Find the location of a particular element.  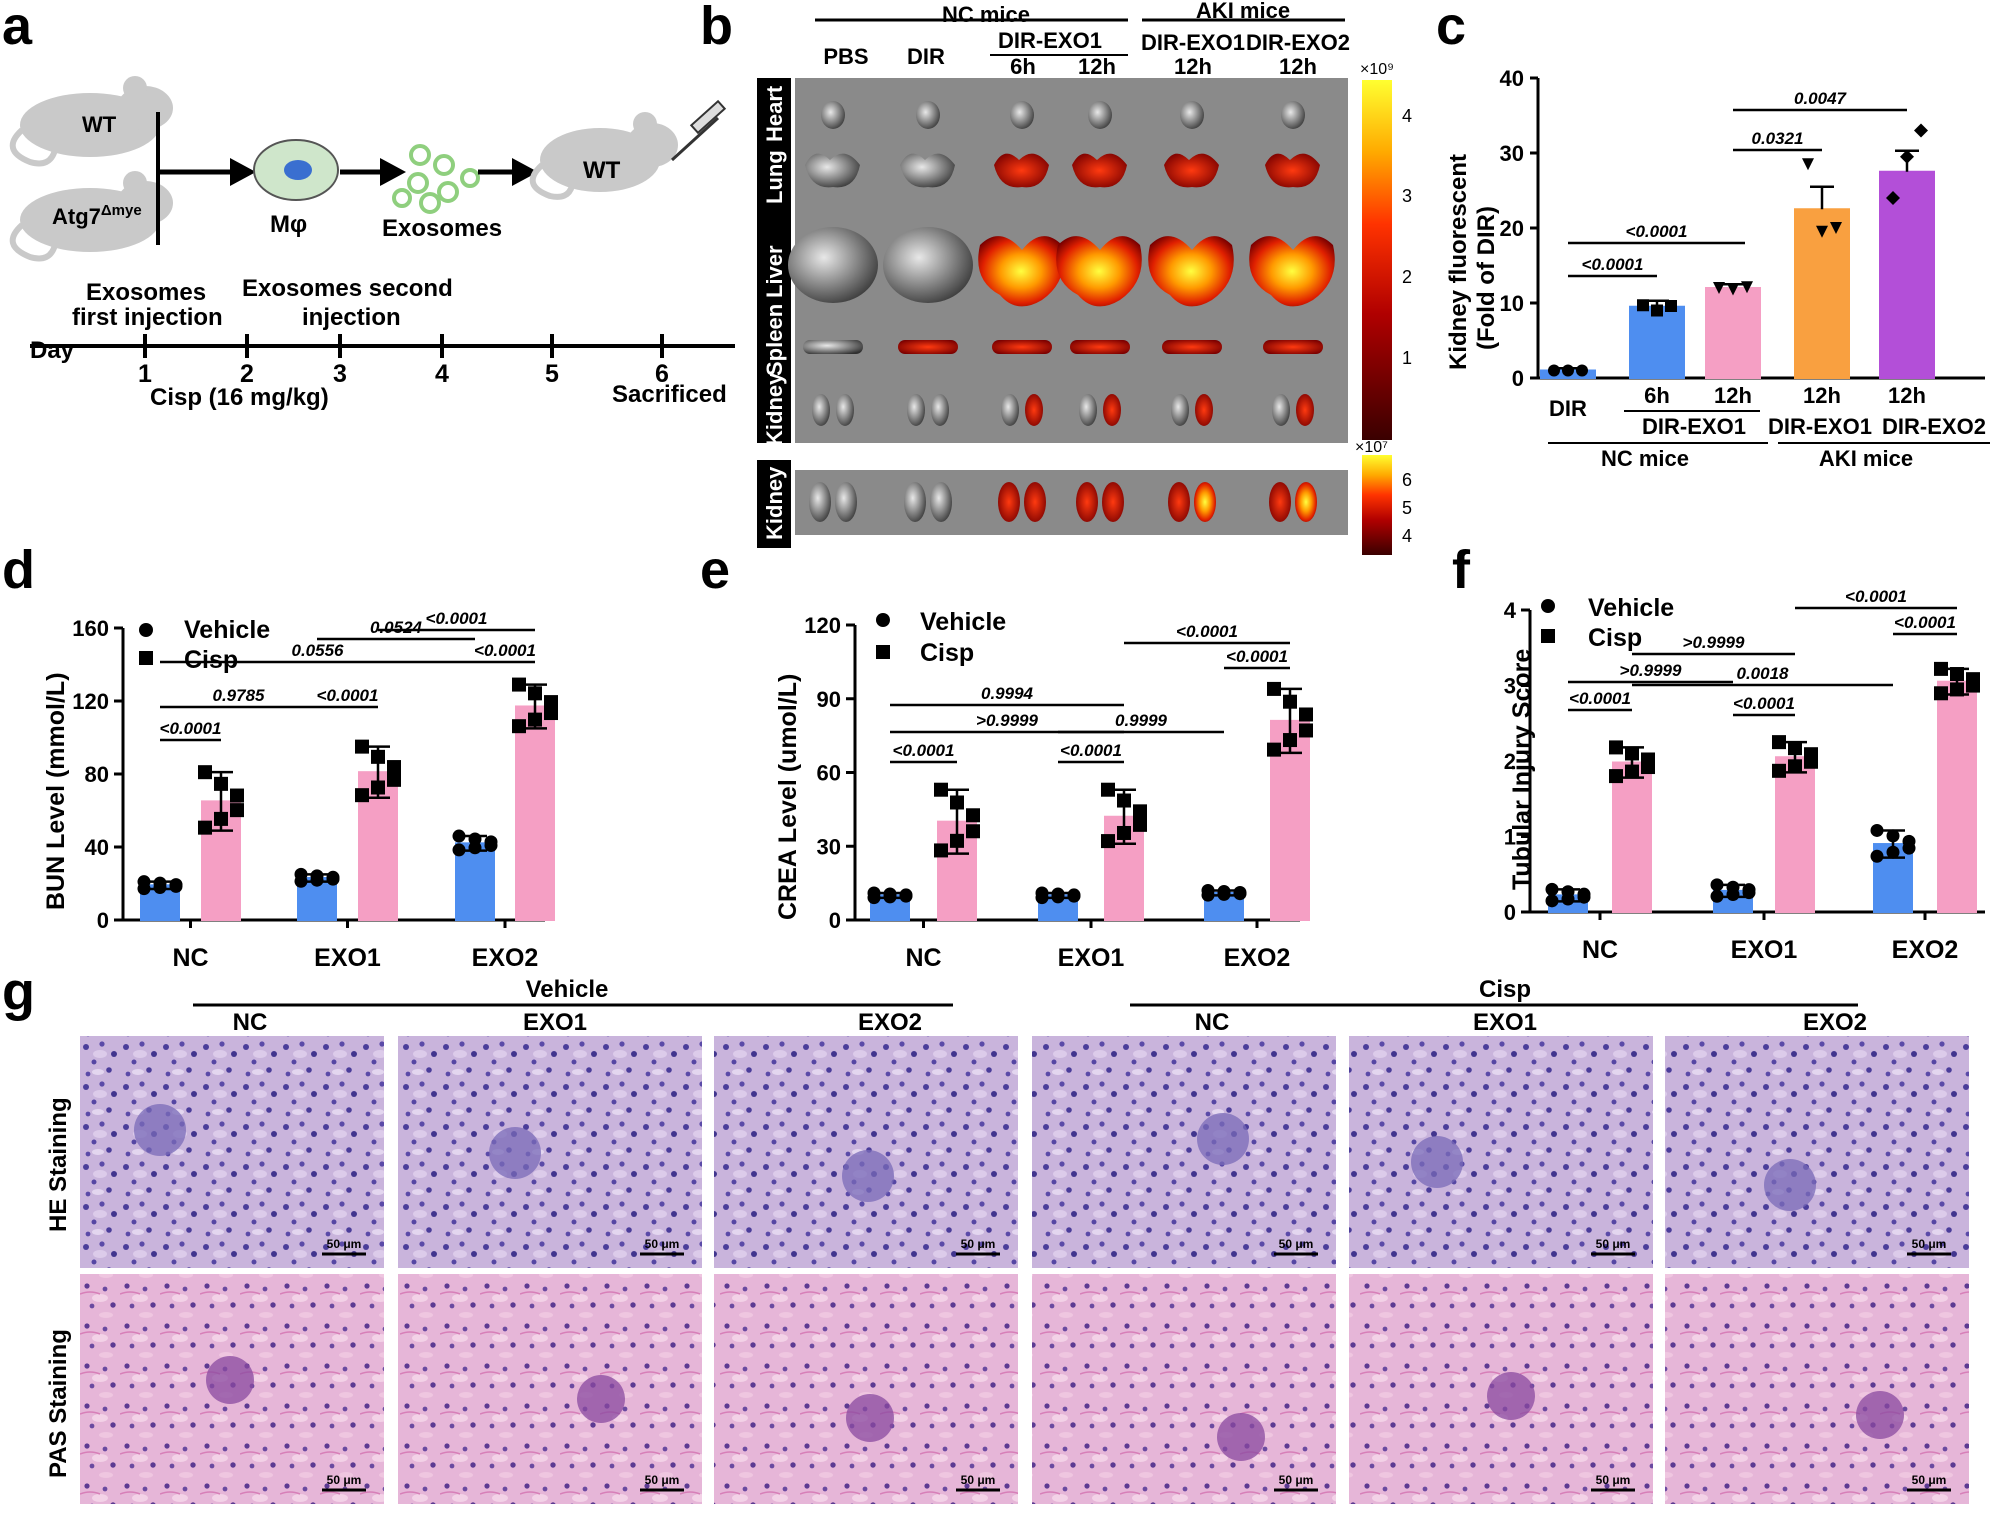

pbs-label: PBS is located at coordinates (845, 56).